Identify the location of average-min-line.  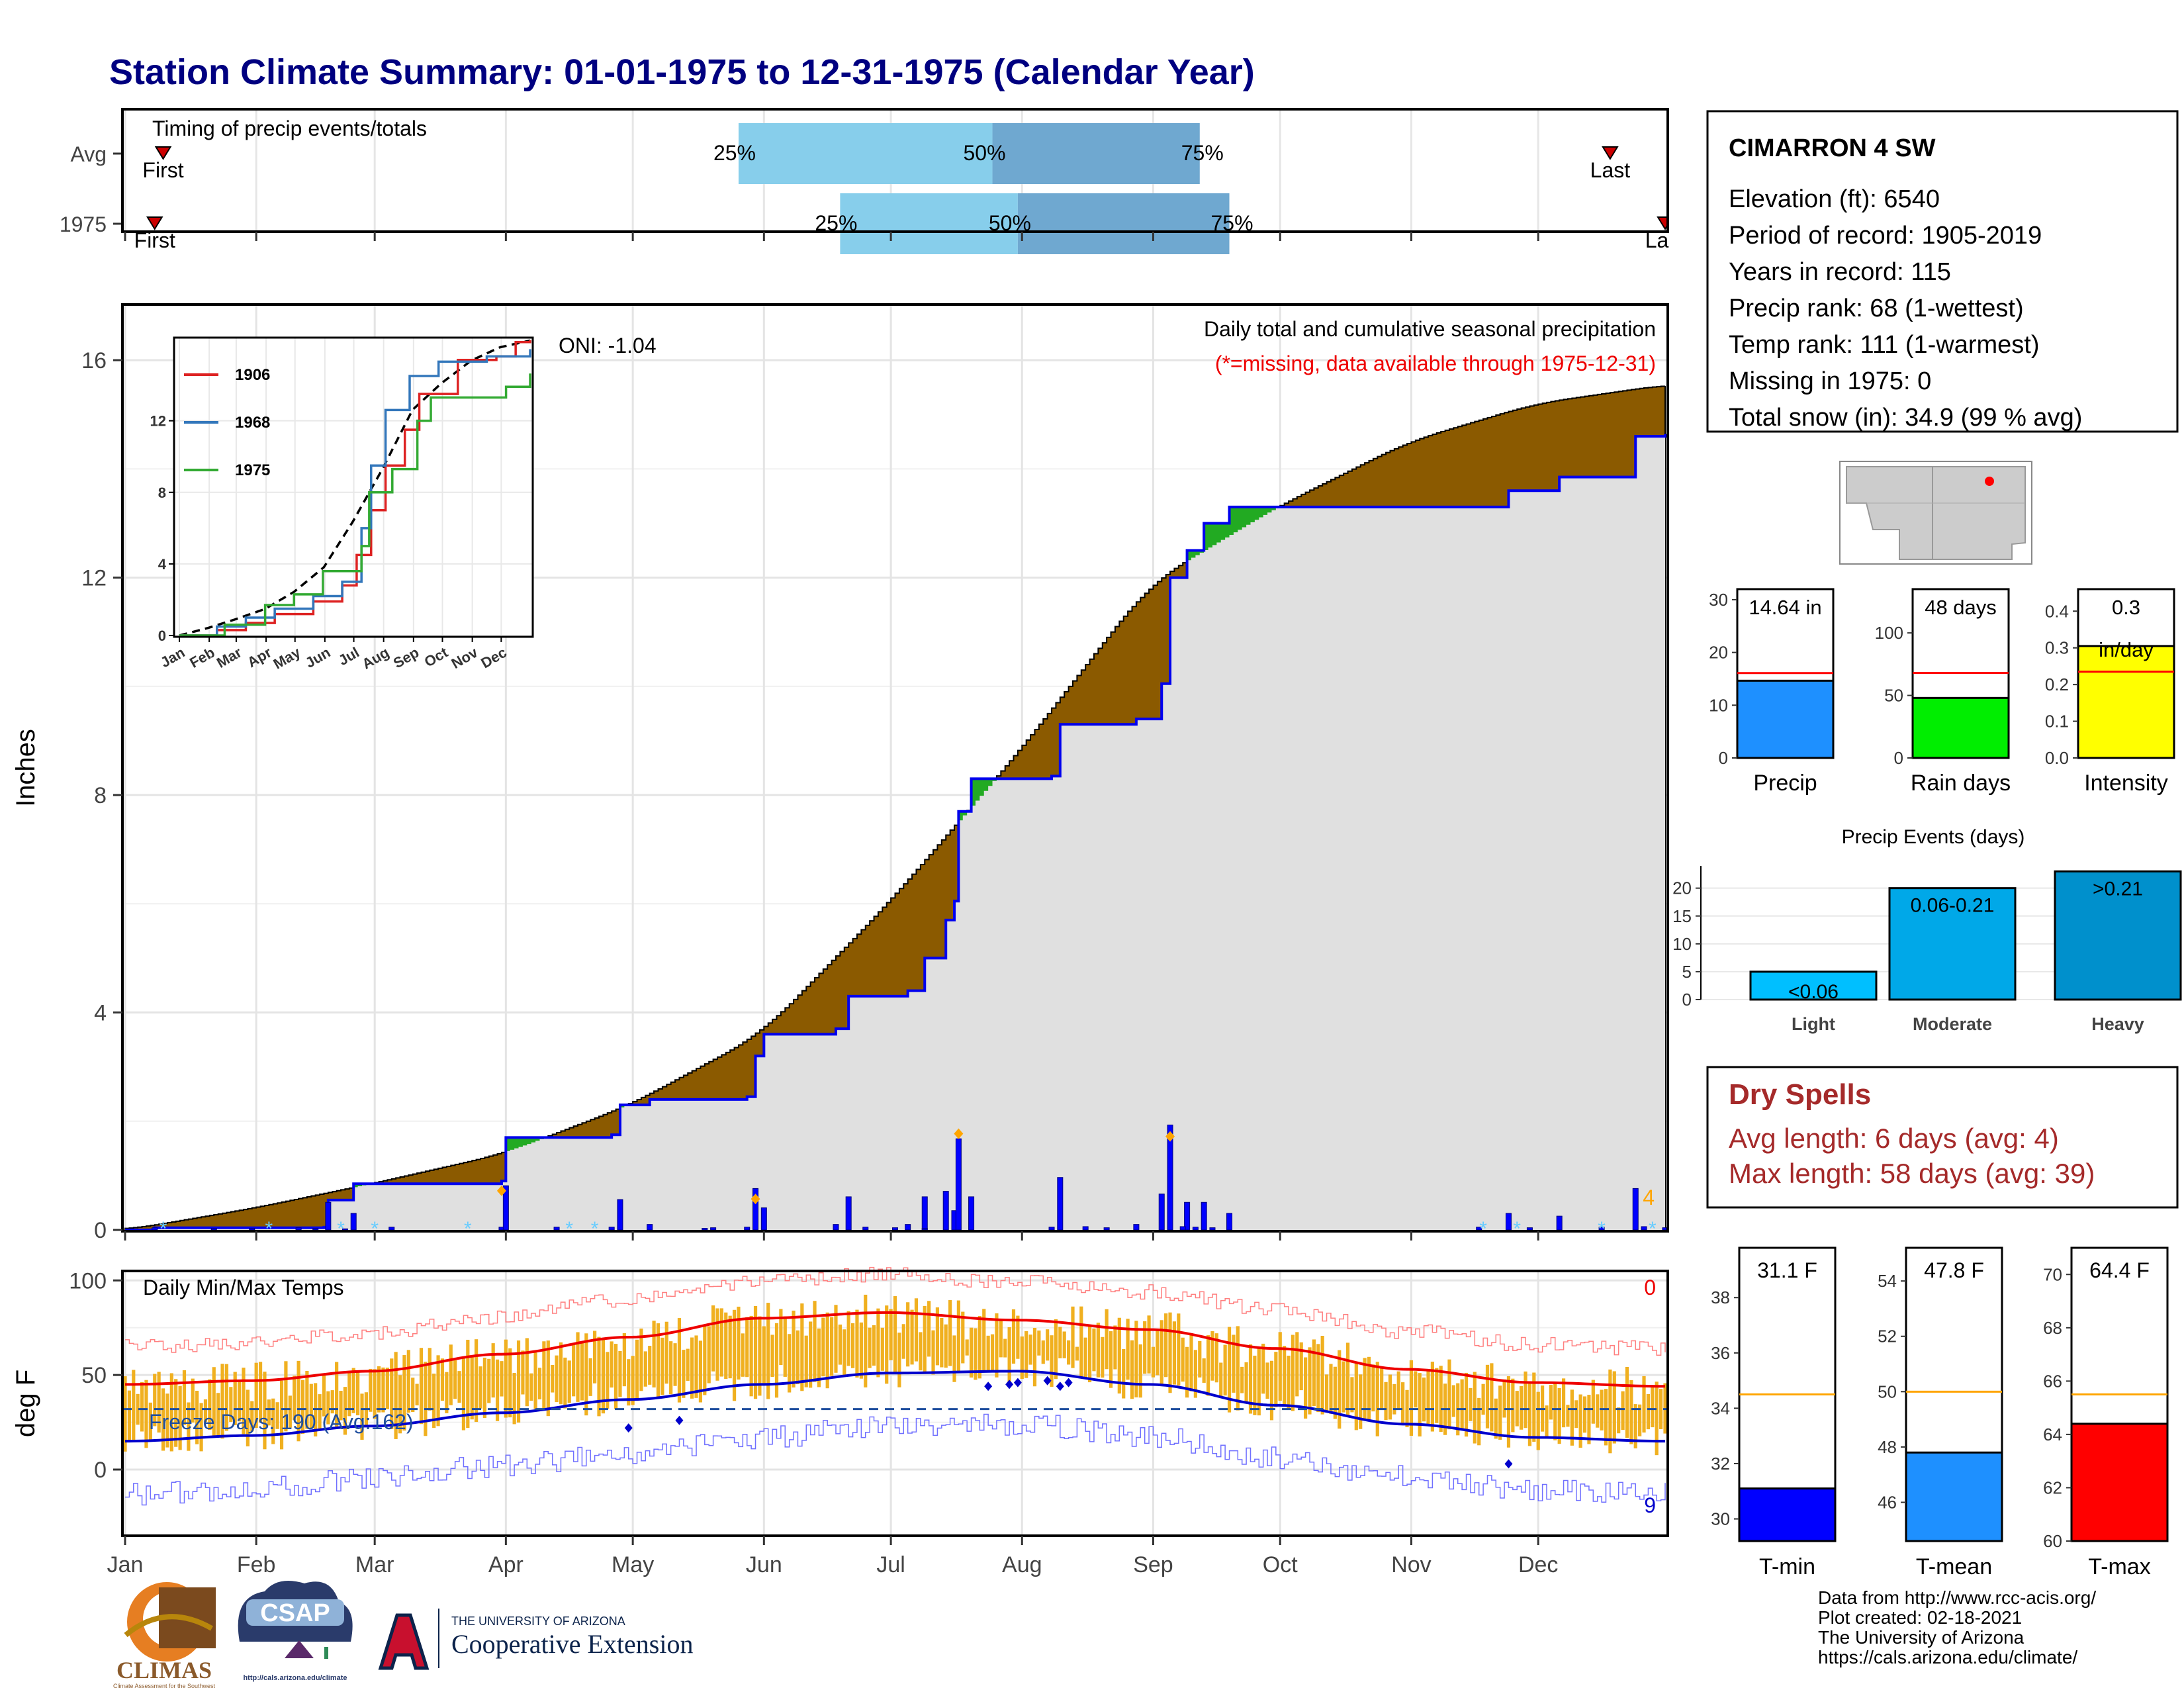
(895, 1406).